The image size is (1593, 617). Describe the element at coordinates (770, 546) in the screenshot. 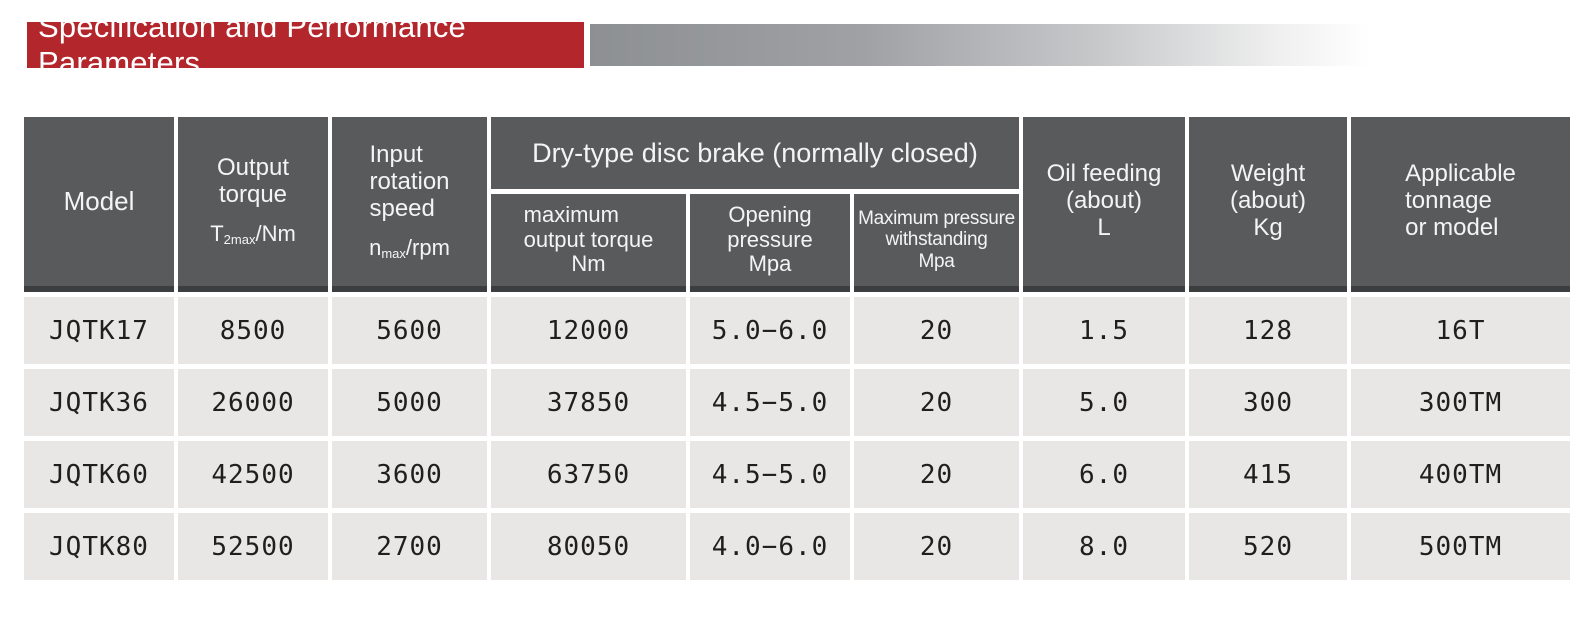

I see `cell-opening-pressure: 4.0−6.0` at that location.